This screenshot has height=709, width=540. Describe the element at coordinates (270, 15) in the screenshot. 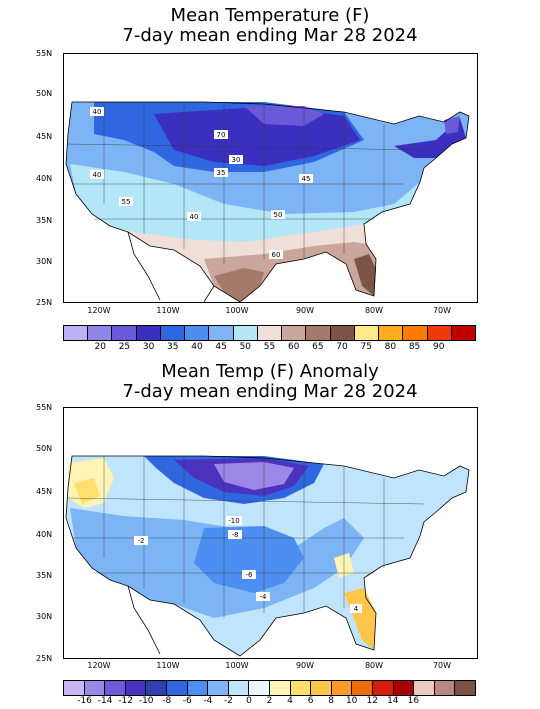

I see `map1-title-line1: Mean Temperature (F)` at that location.